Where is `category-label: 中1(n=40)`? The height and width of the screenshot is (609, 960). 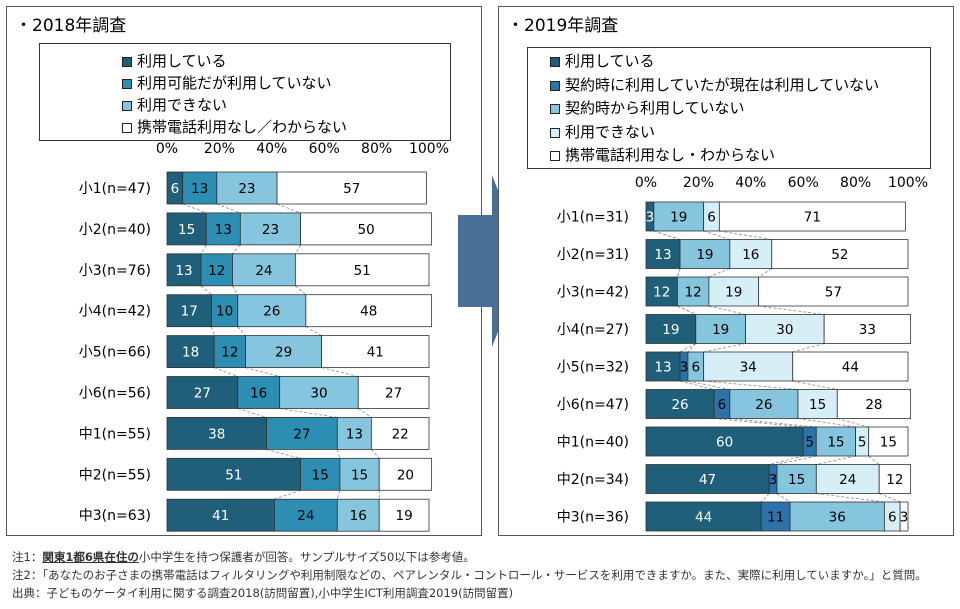
category-label: 中1(n=40) is located at coordinates (593, 443).